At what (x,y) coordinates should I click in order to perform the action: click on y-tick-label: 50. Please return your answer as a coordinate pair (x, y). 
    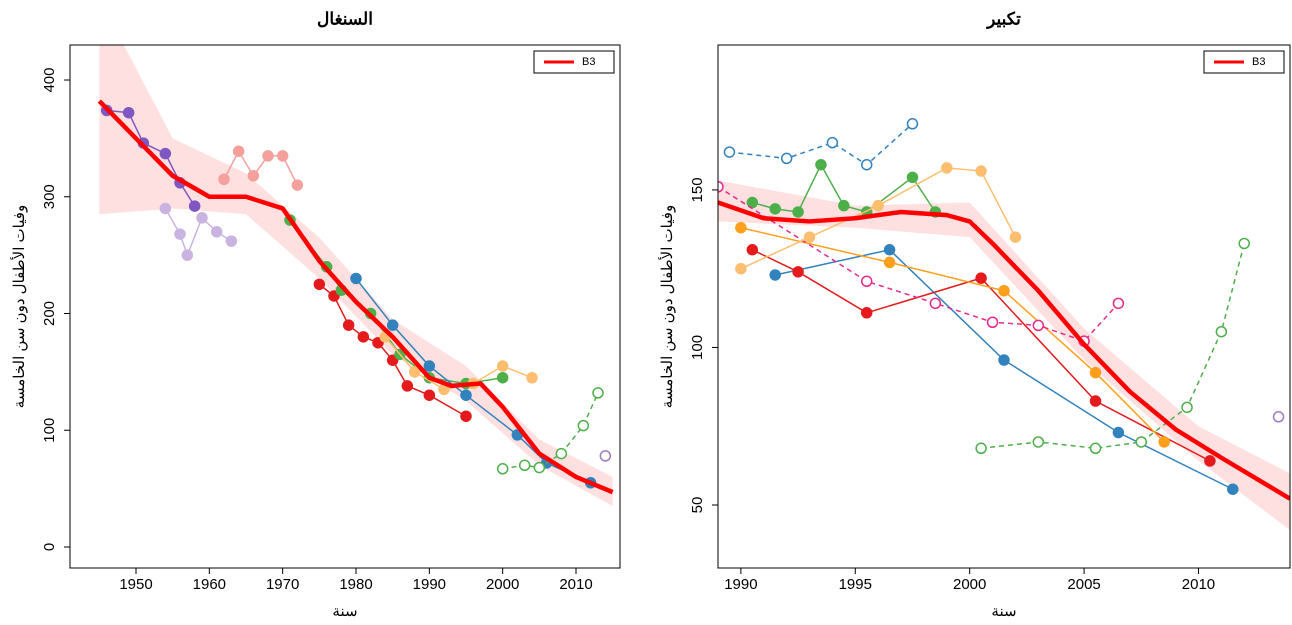
    Looking at the image, I should click on (697, 505).